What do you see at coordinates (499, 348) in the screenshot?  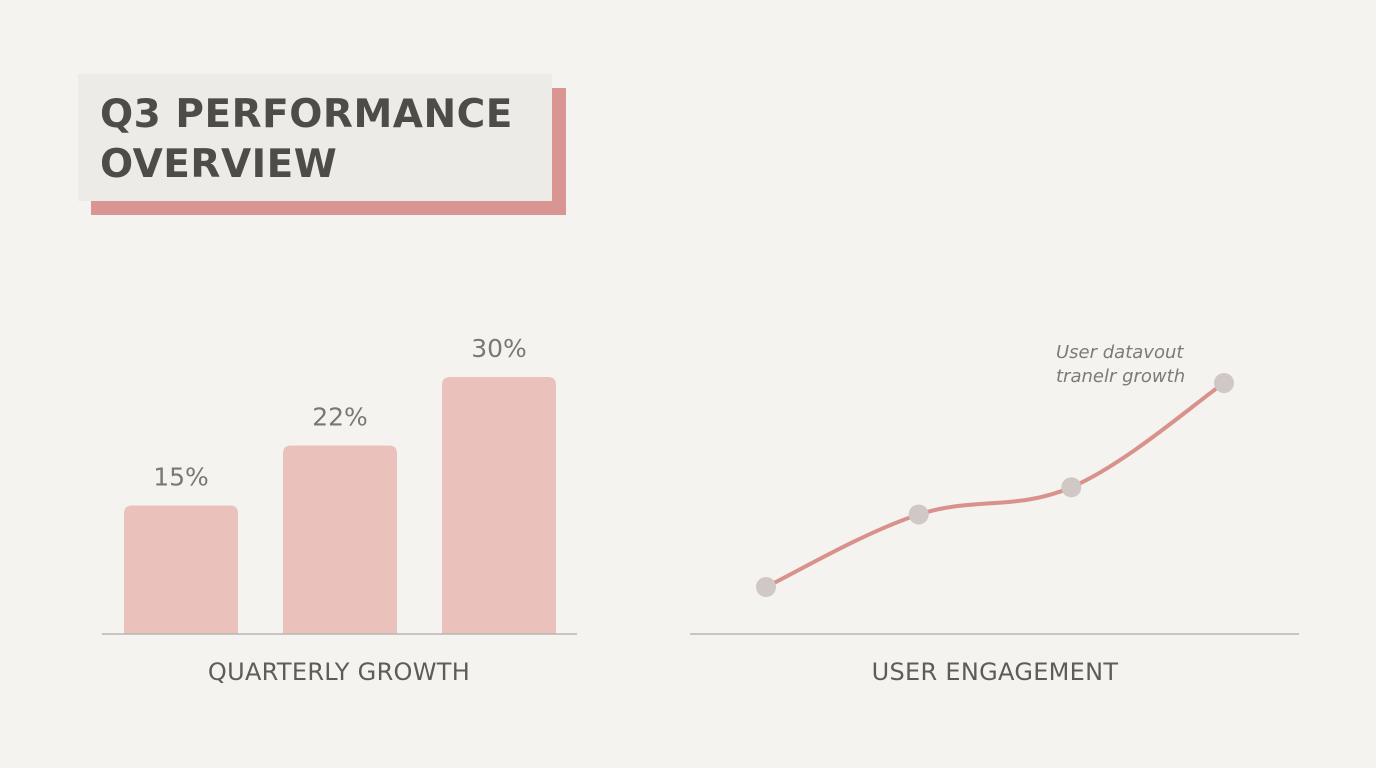 I see `bar-value-label-3: 30%` at bounding box center [499, 348].